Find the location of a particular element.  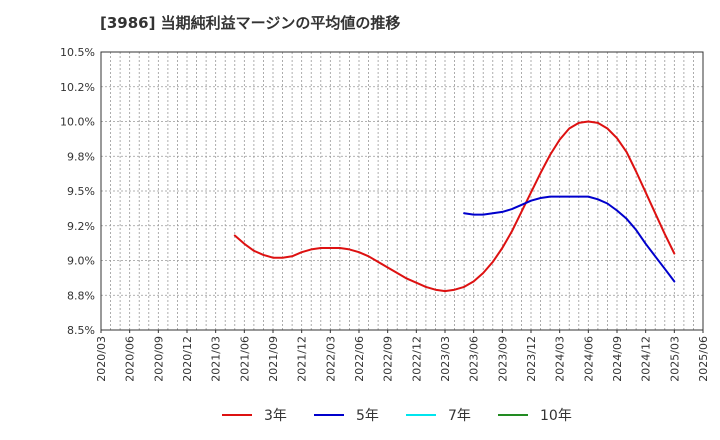

legend-label: 3年 is located at coordinates (275, 416).